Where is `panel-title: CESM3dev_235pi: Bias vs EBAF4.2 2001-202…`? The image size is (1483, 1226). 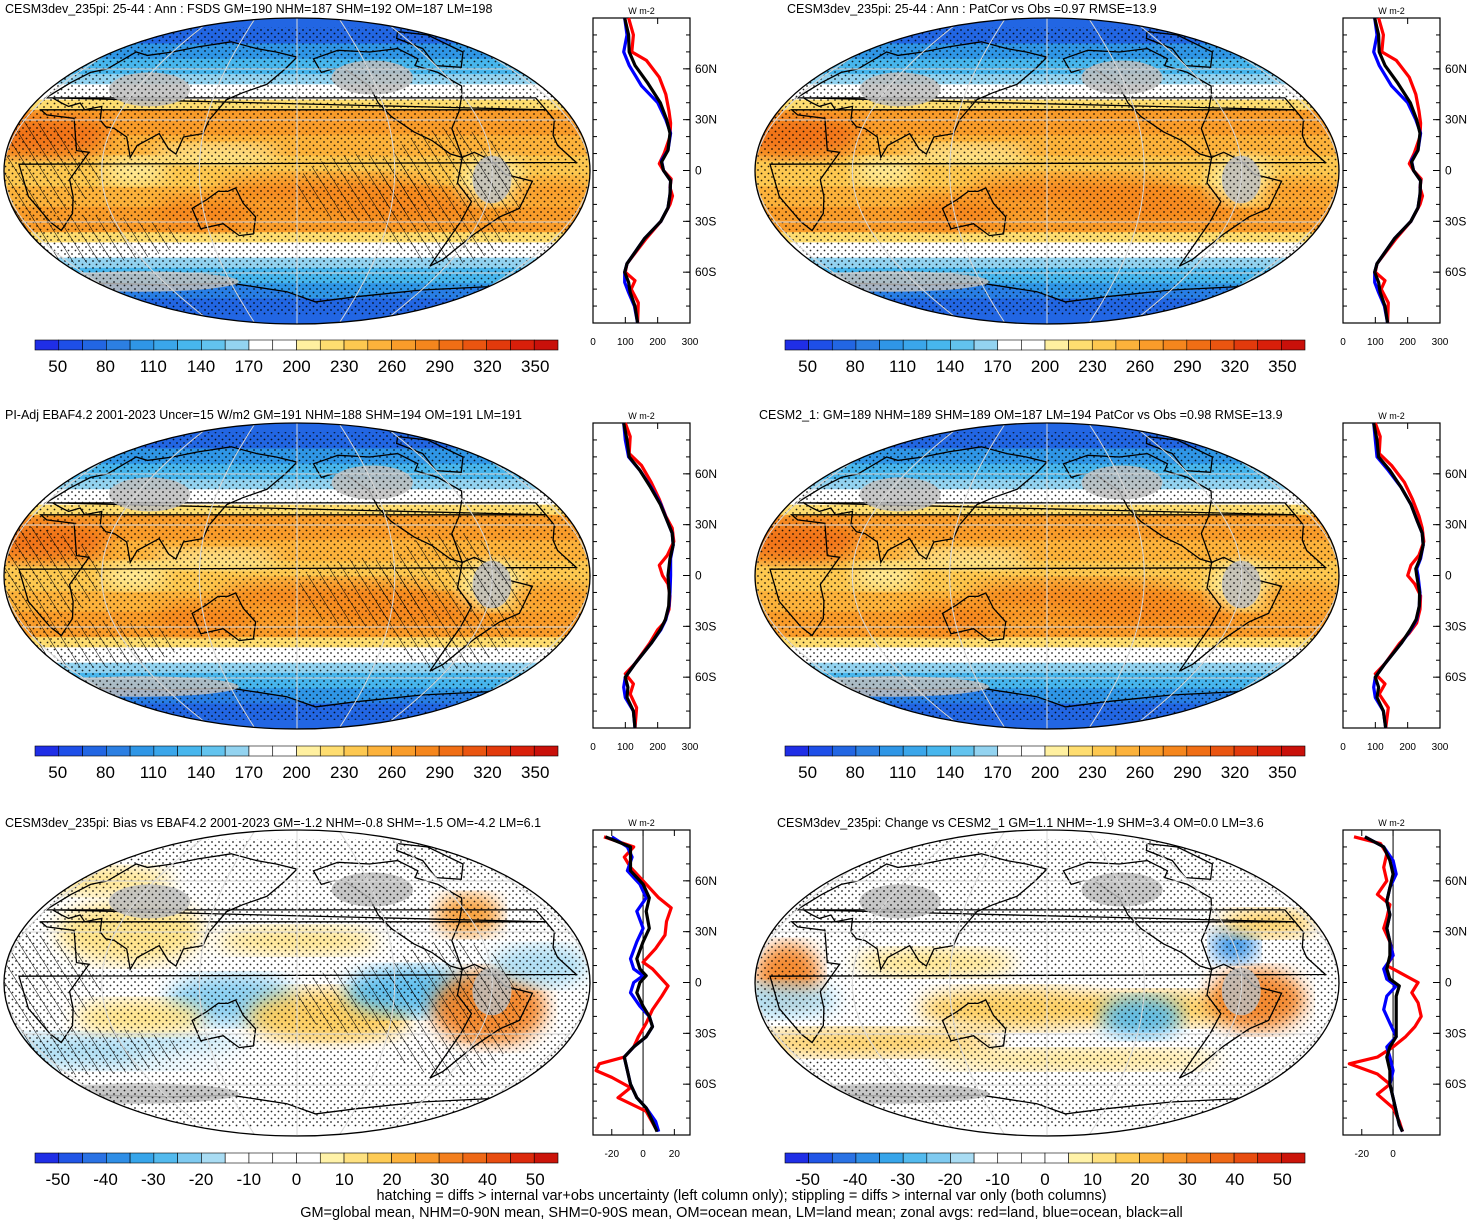 panel-title: CESM3dev_235pi: Bias vs EBAF4.2 2001-202… is located at coordinates (273, 823).